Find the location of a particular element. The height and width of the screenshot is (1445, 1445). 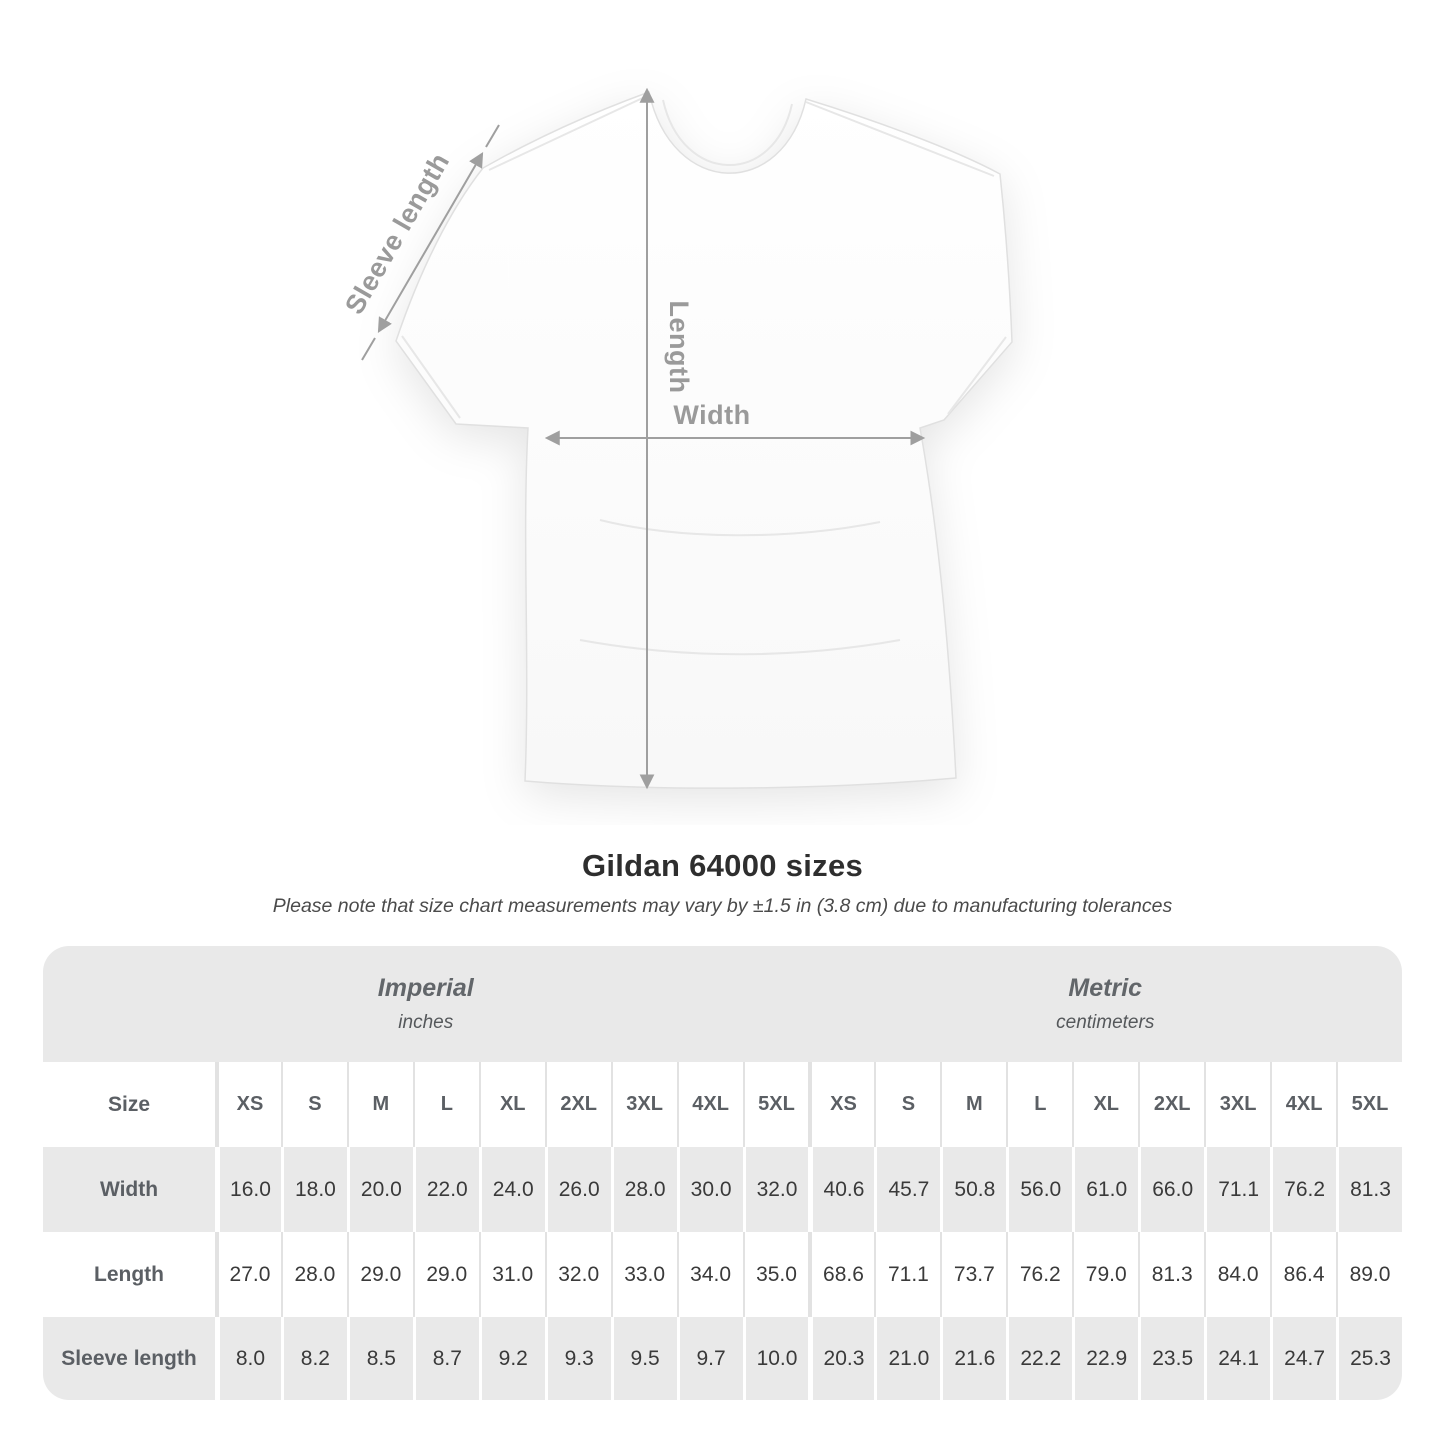

measurement-cell: 33.0 is located at coordinates (643, 1274).